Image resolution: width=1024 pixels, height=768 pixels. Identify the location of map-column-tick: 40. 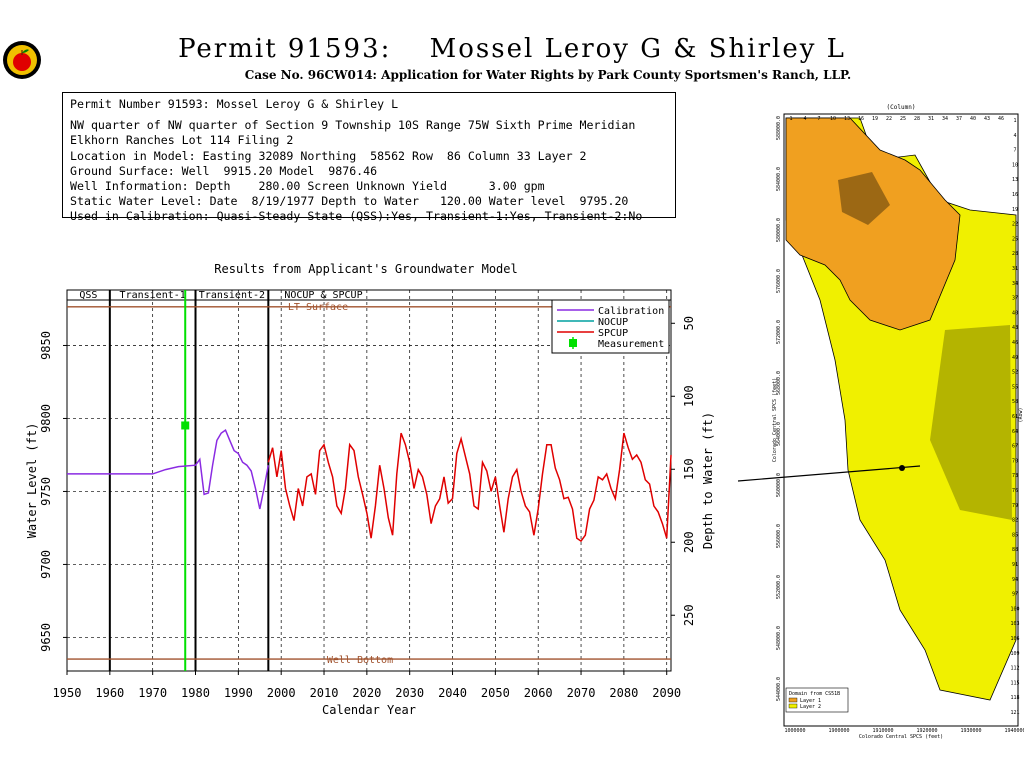
(973, 119).